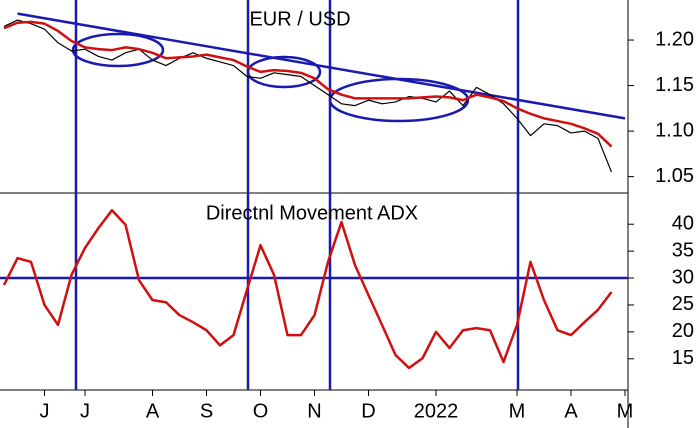  I want to click on y-tick-label: 15, so click(683, 358).